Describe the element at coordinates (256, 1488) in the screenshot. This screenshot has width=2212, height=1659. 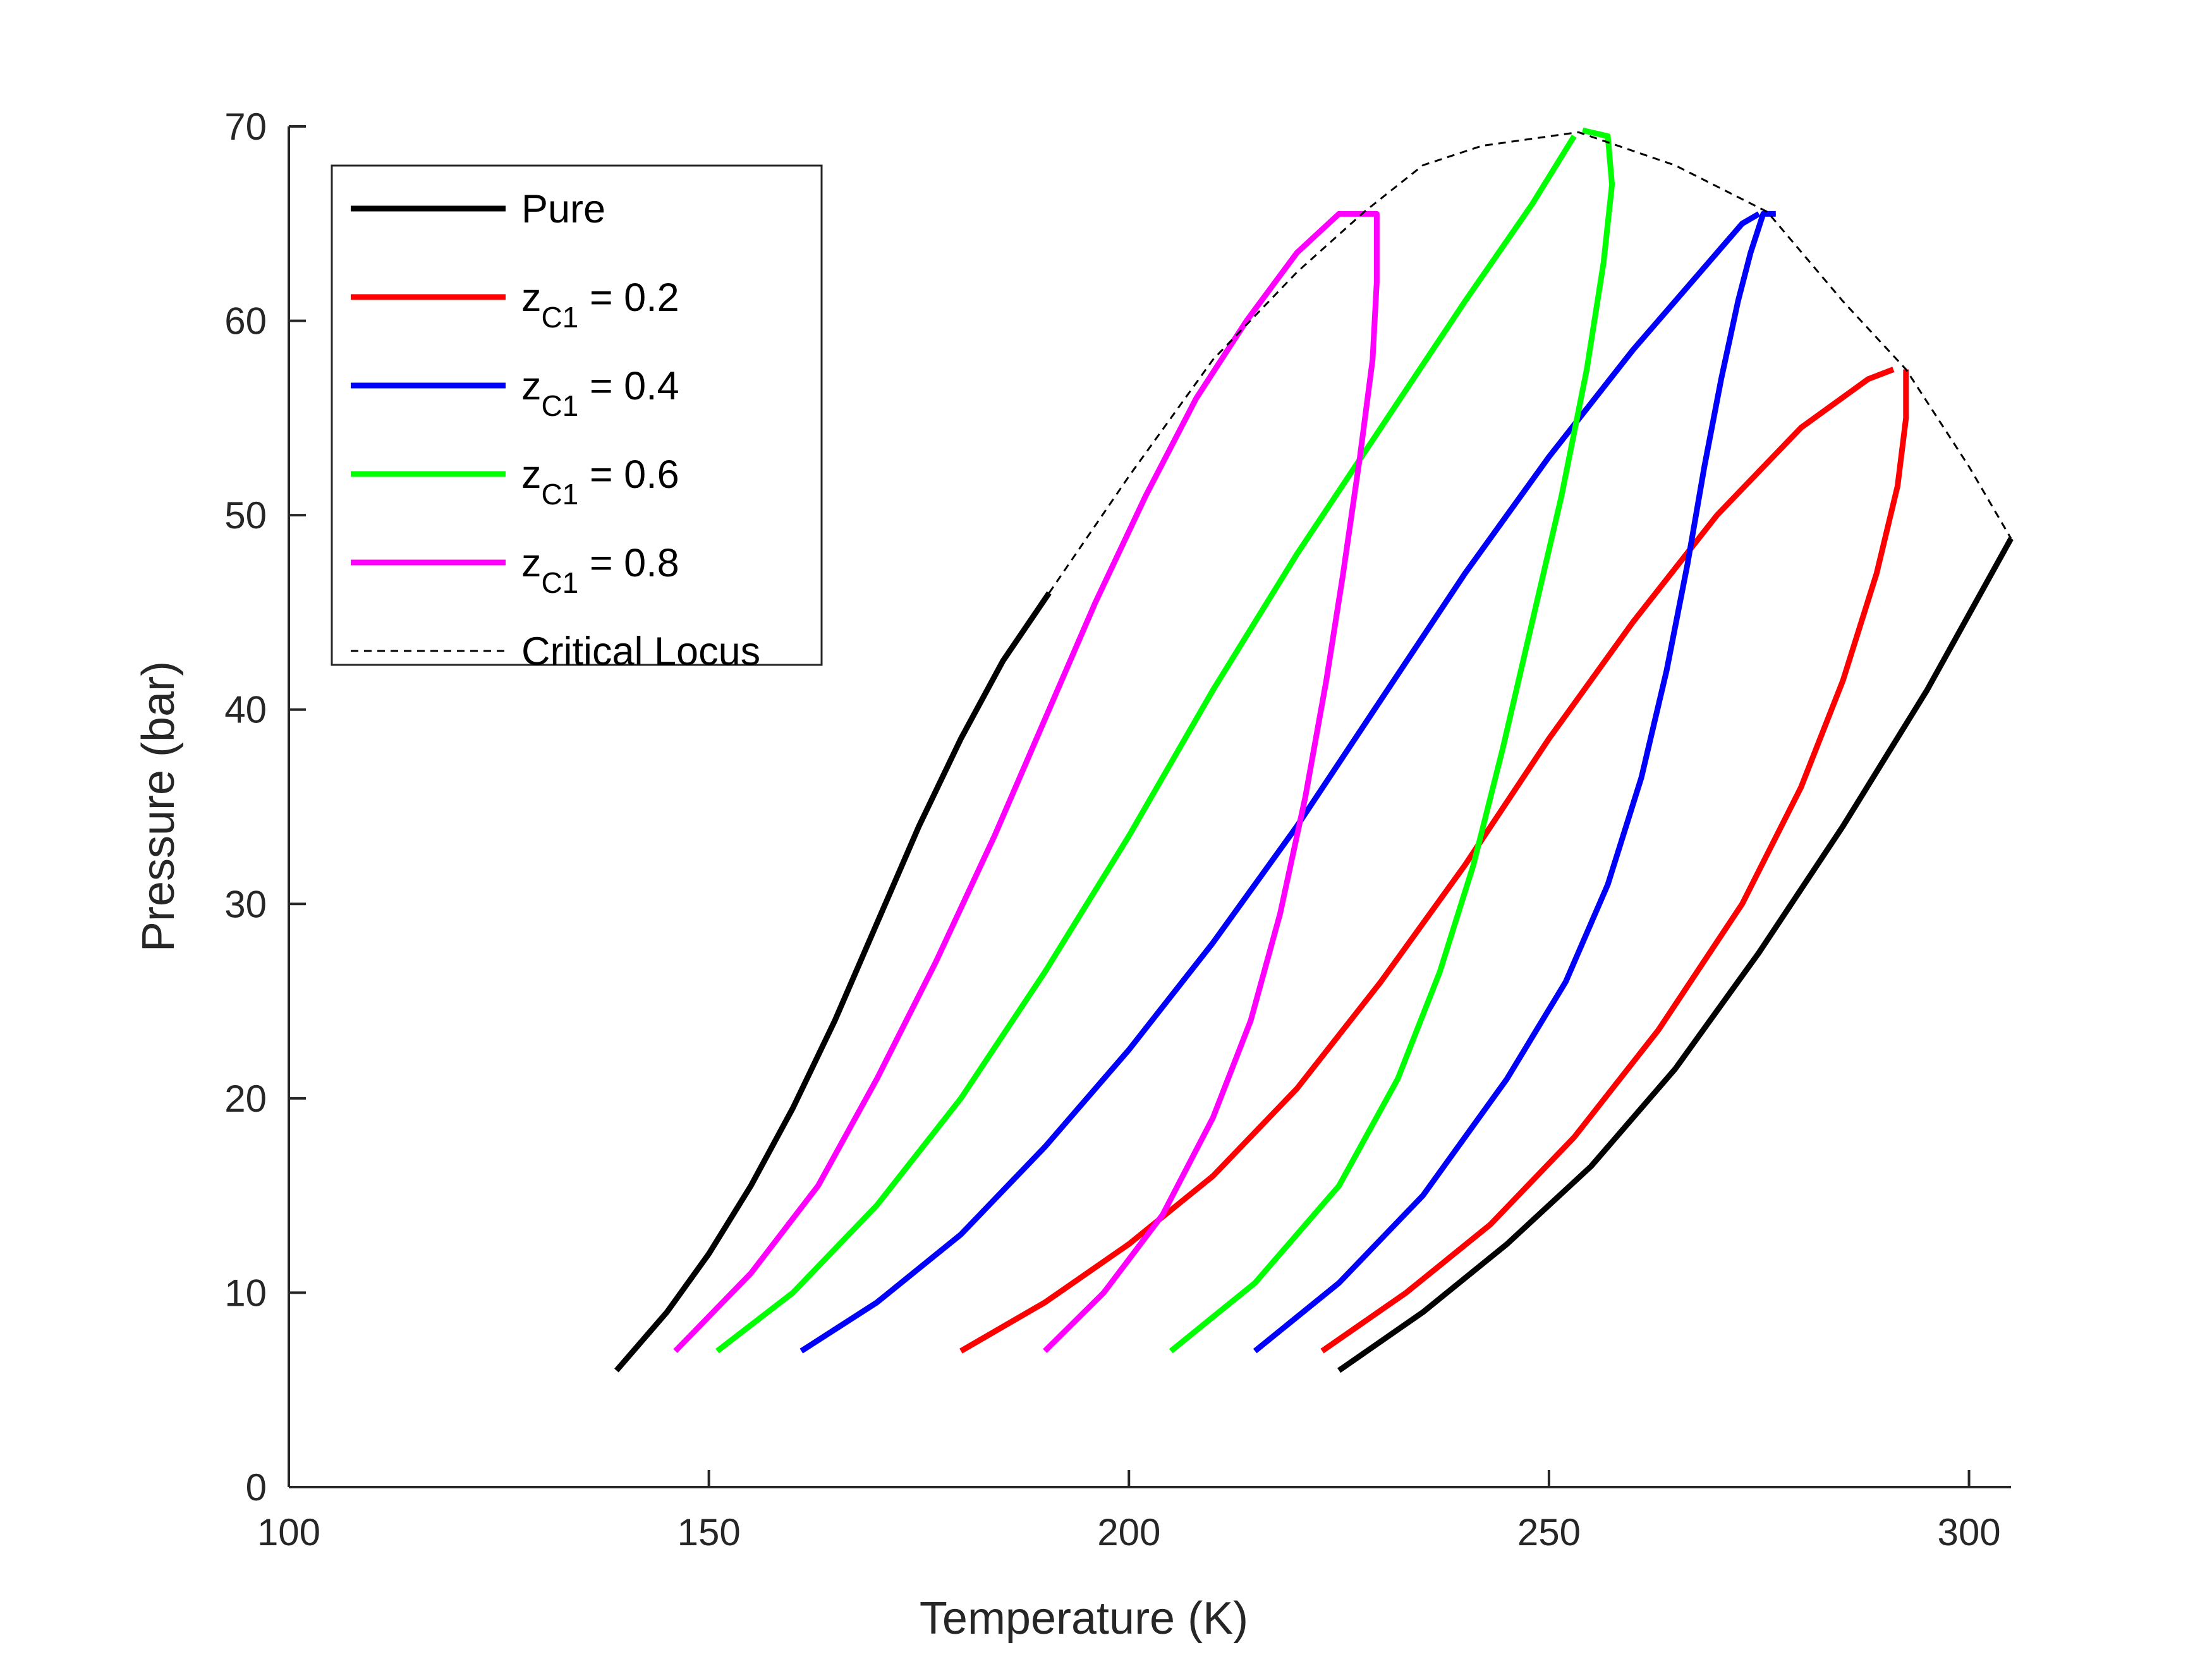
I see `y-tick-label: 0` at that location.